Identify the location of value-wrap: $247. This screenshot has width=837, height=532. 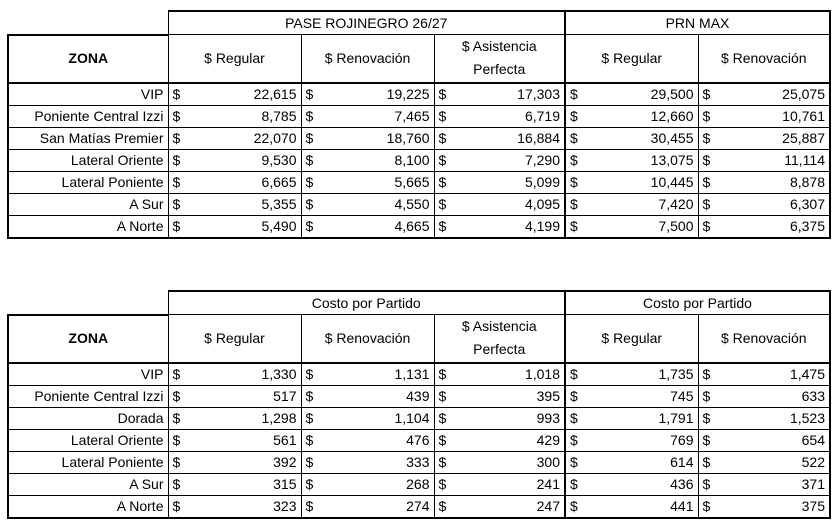
(500, 506).